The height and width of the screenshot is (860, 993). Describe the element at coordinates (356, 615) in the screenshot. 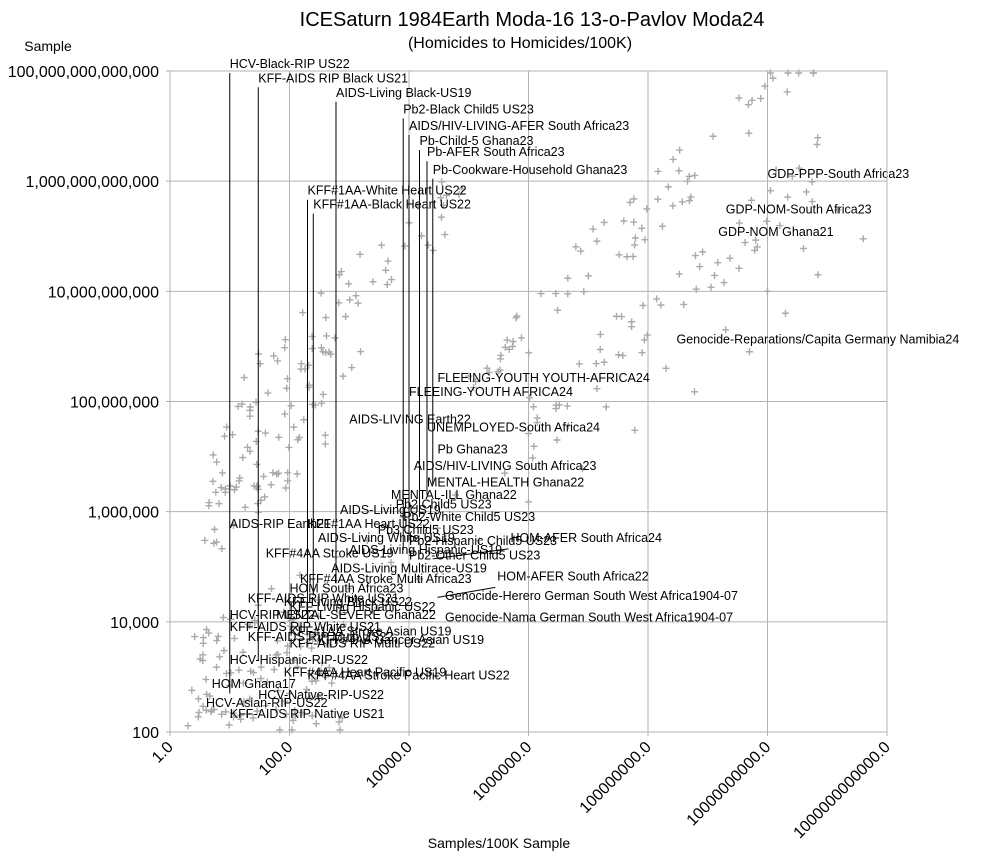

I see `annotation-label: MENTAL-SEVERE Ghana22` at that location.